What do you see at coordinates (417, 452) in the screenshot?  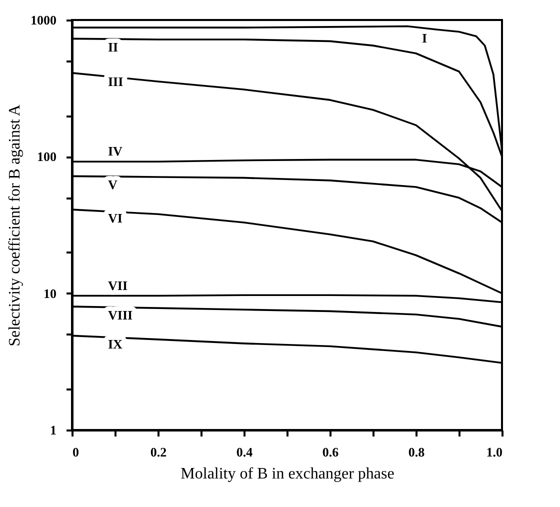 I see `x-tick-label: 0.8` at bounding box center [417, 452].